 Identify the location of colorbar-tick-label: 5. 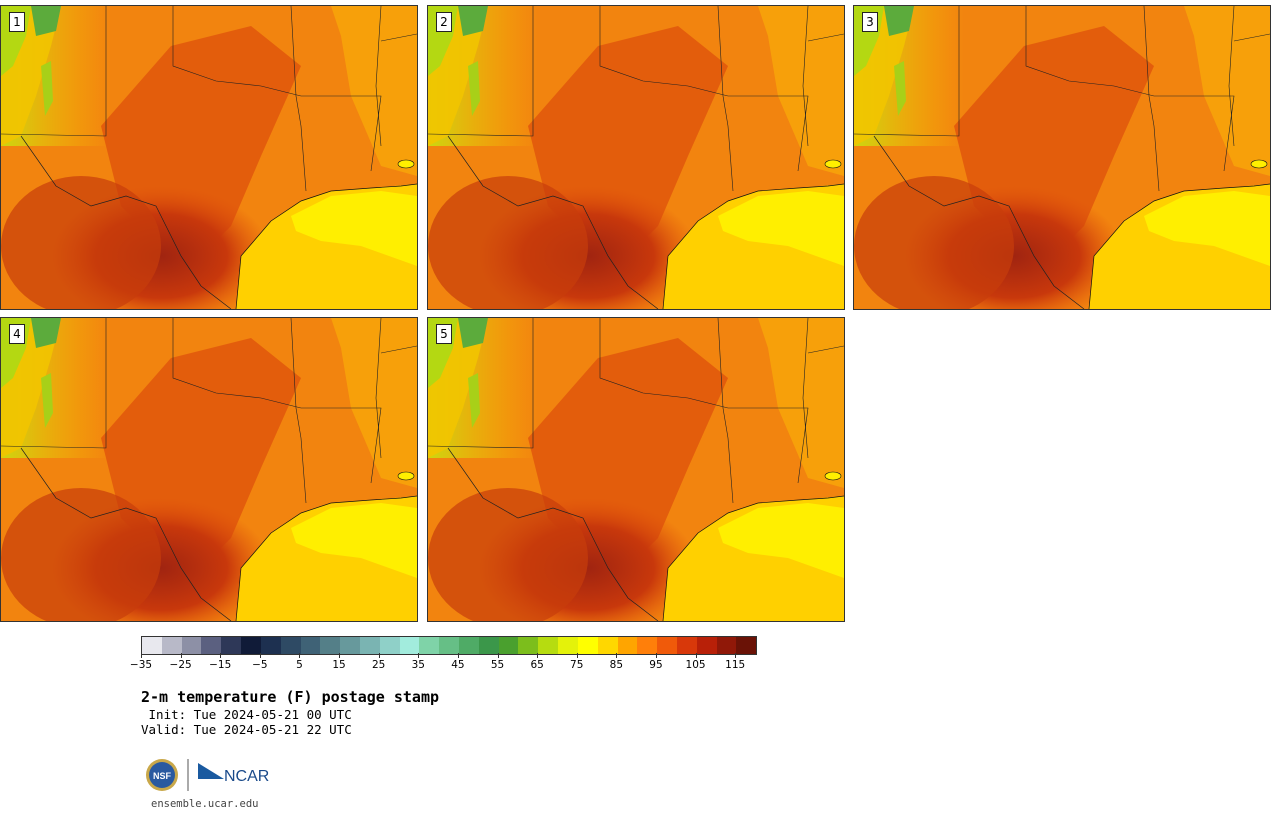
(299, 665).